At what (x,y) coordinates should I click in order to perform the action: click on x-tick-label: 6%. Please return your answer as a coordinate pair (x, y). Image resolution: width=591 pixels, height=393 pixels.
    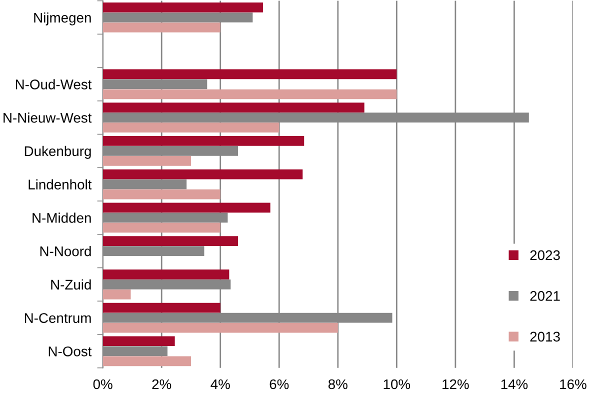
    Looking at the image, I should click on (279, 384).